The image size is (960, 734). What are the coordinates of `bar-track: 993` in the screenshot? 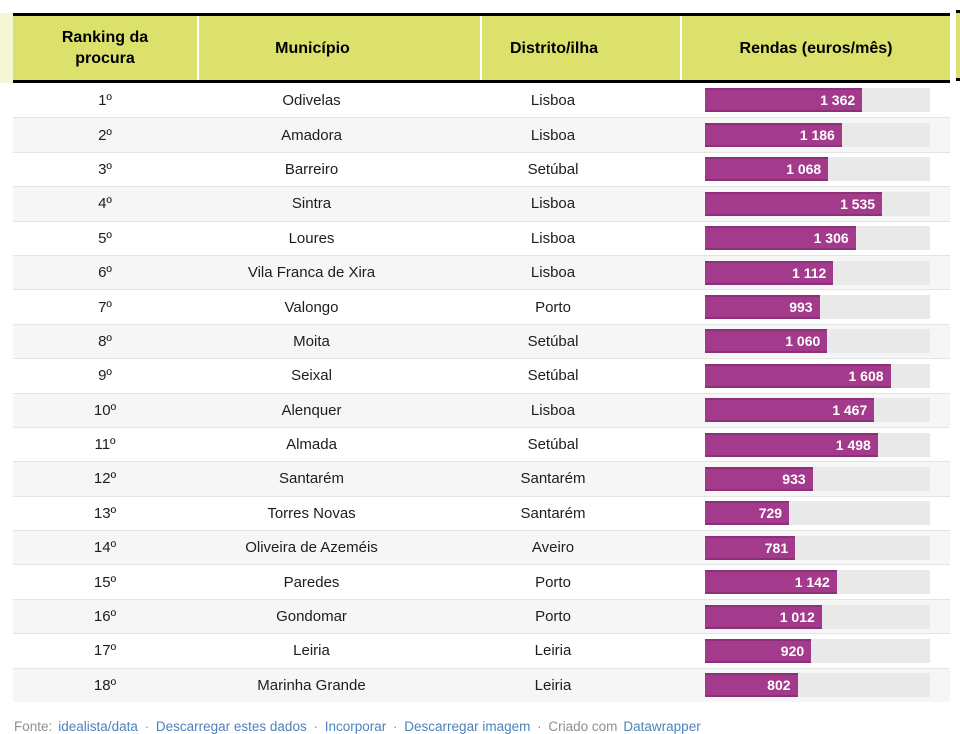 It's located at (817, 307).